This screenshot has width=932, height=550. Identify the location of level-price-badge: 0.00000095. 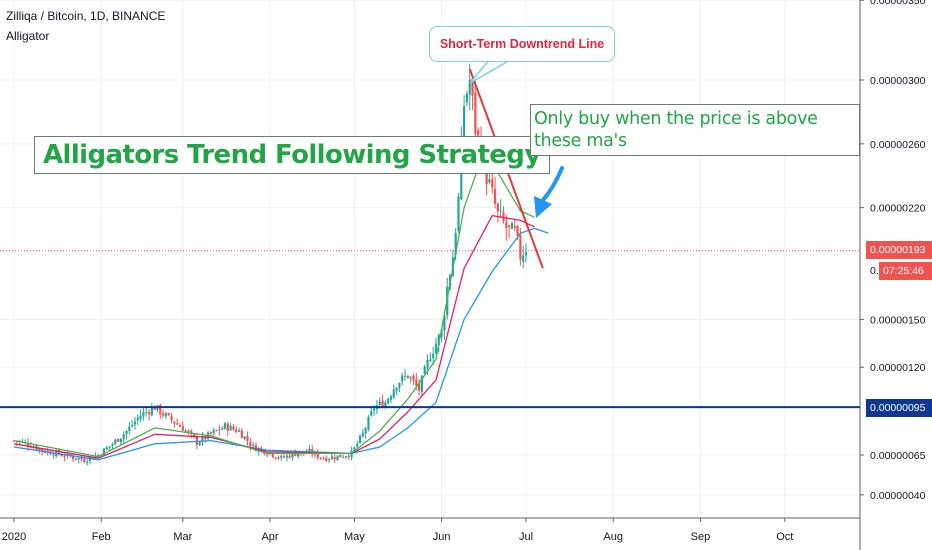
(899, 408).